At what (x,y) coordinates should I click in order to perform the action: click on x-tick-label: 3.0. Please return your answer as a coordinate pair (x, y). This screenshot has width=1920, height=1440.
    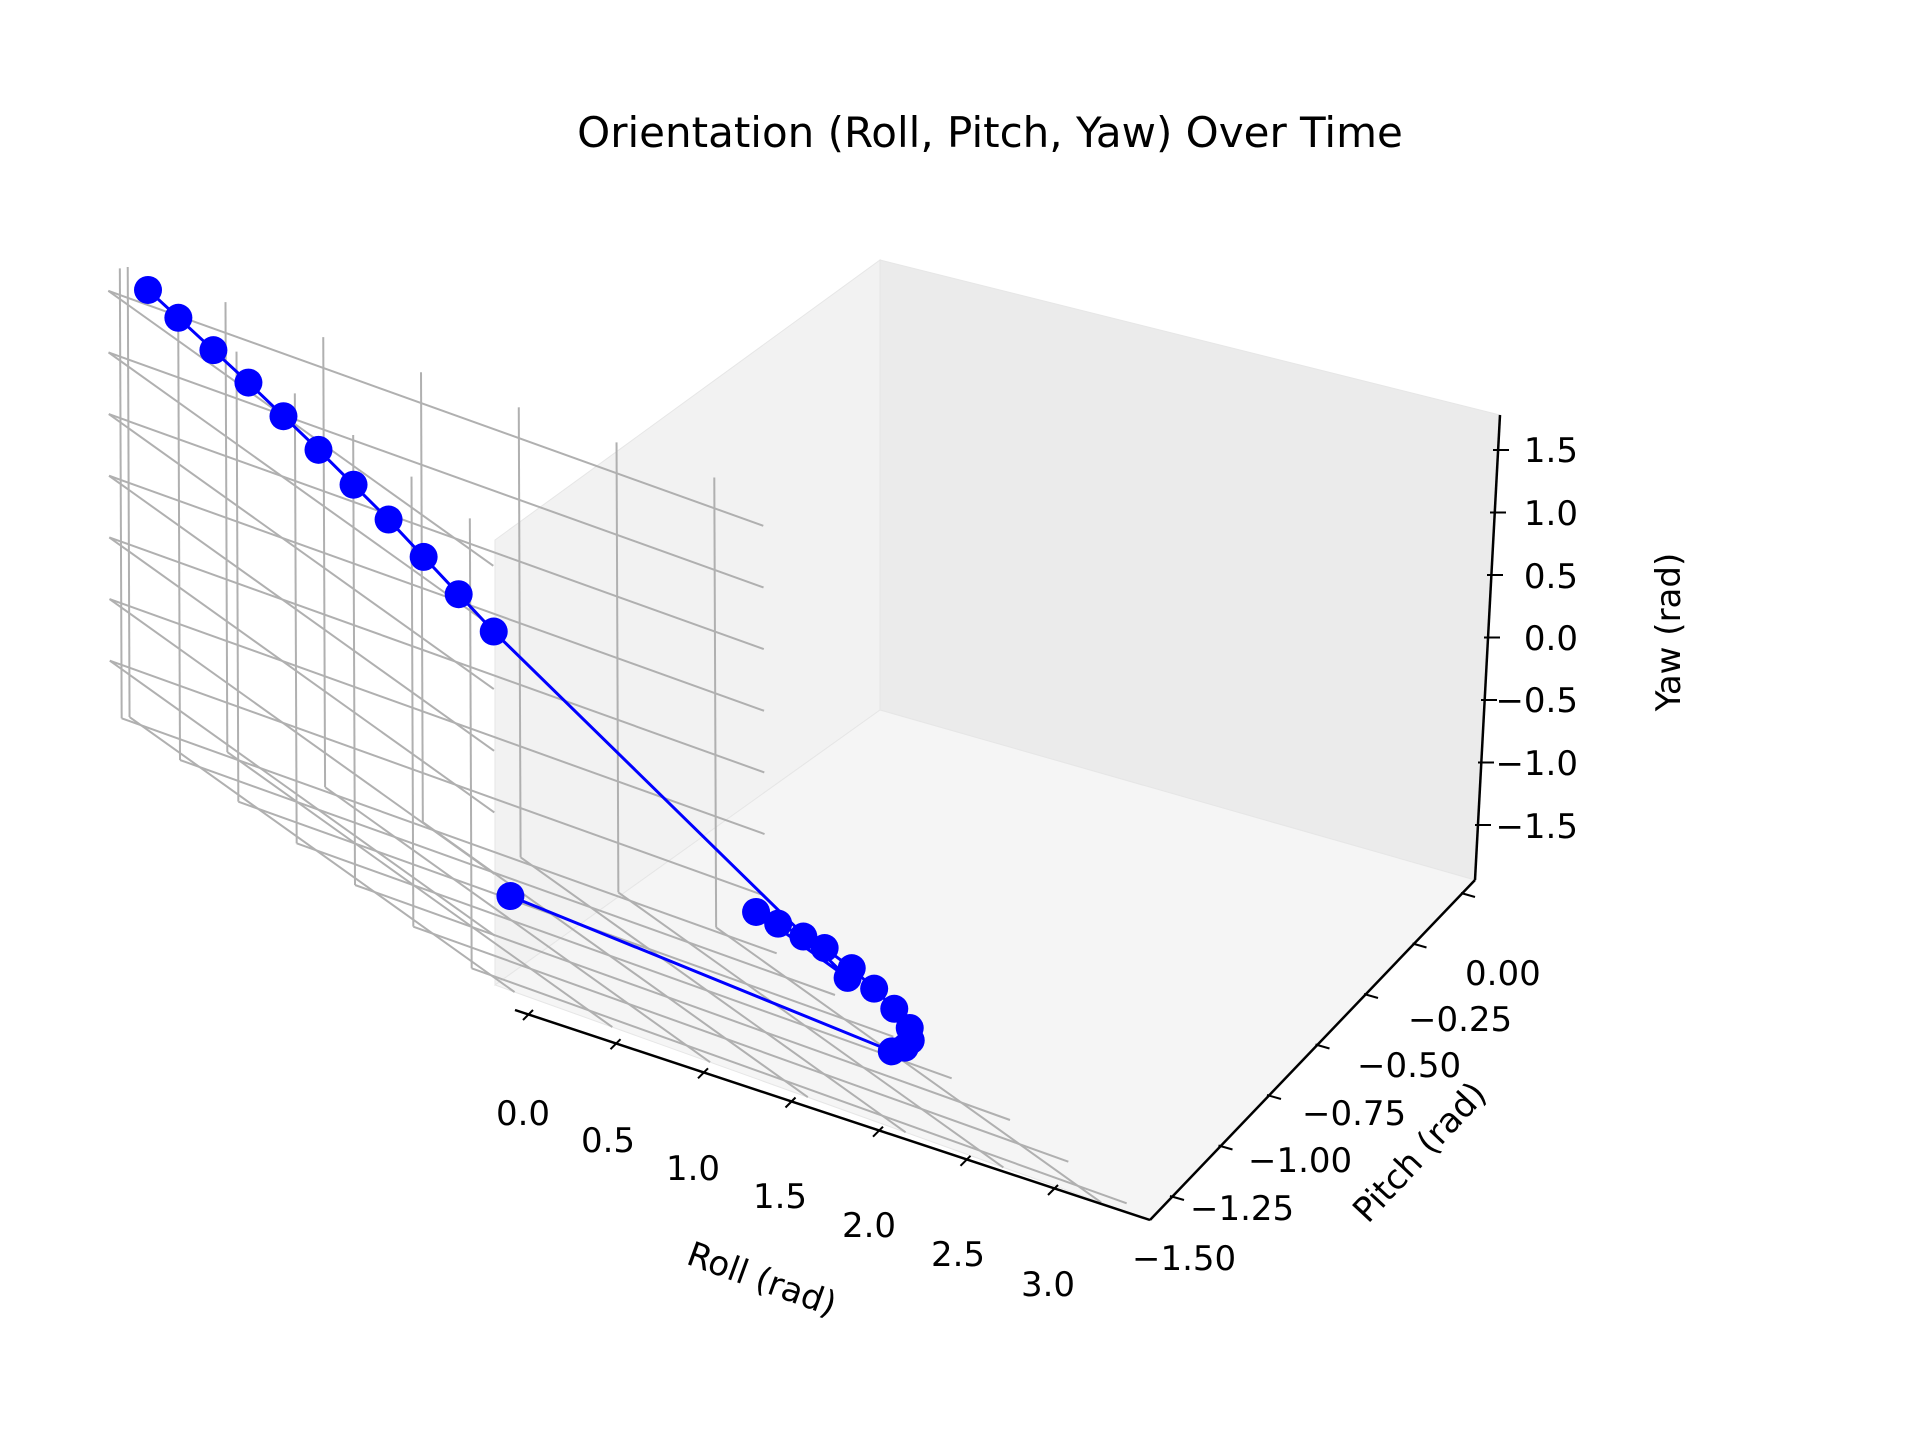
    Looking at the image, I should click on (1048, 1285).